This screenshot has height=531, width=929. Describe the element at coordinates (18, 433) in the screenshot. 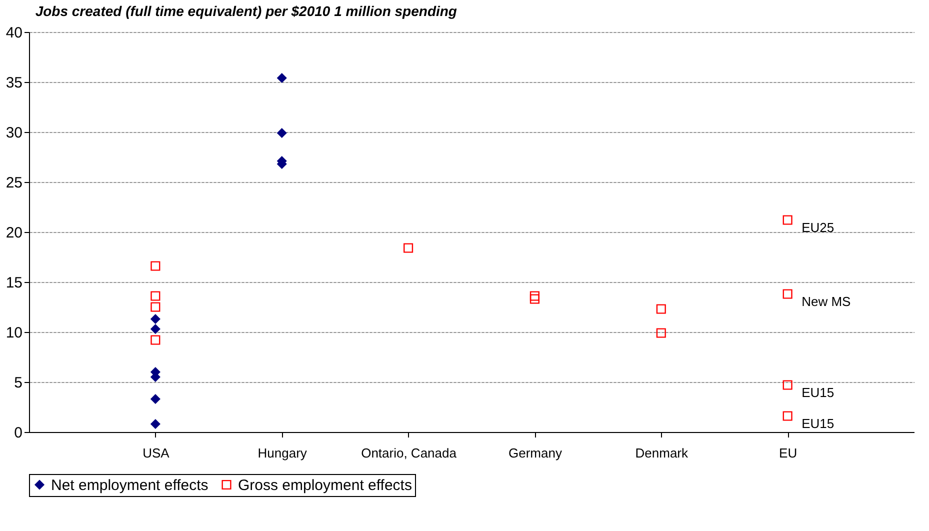

I see `y-tick-label: 0` at that location.